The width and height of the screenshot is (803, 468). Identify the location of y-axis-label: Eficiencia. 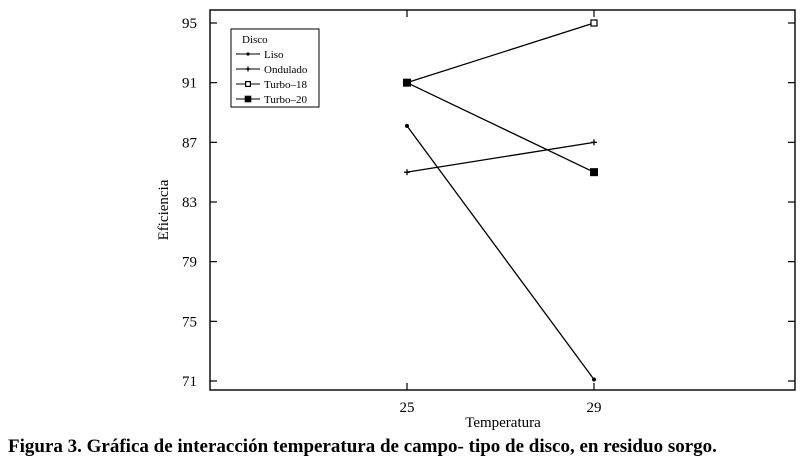
(164, 209).